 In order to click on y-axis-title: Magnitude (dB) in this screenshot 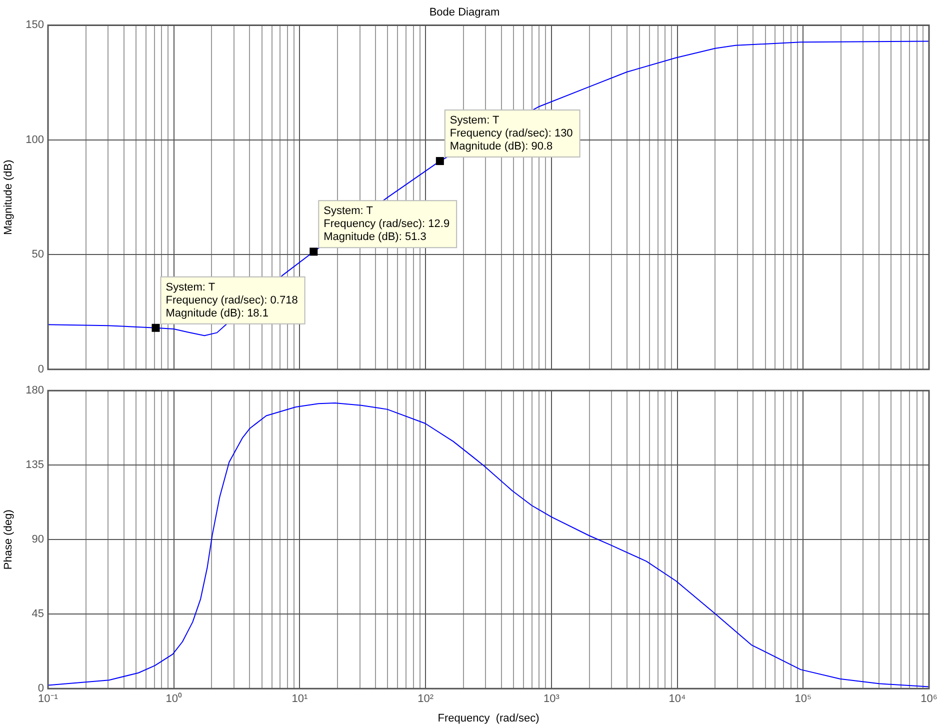, I will do `click(8, 197)`.